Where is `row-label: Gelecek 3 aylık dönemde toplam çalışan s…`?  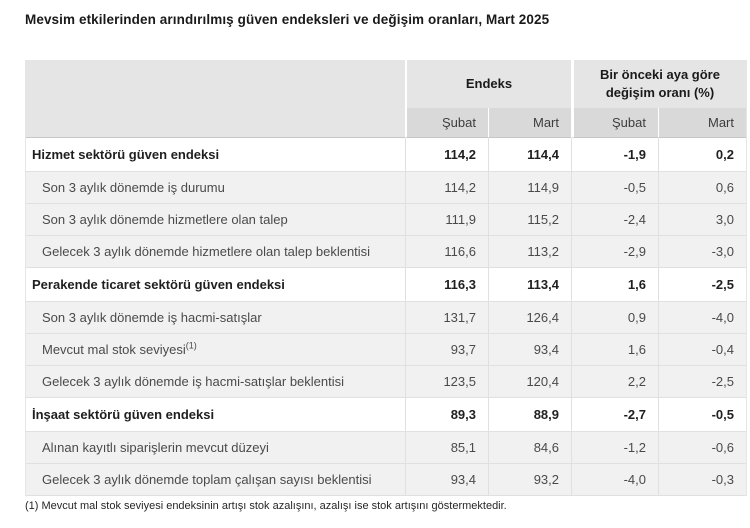
row-label: Gelecek 3 aylık dönemde toplam çalışan s… is located at coordinates (215, 480).